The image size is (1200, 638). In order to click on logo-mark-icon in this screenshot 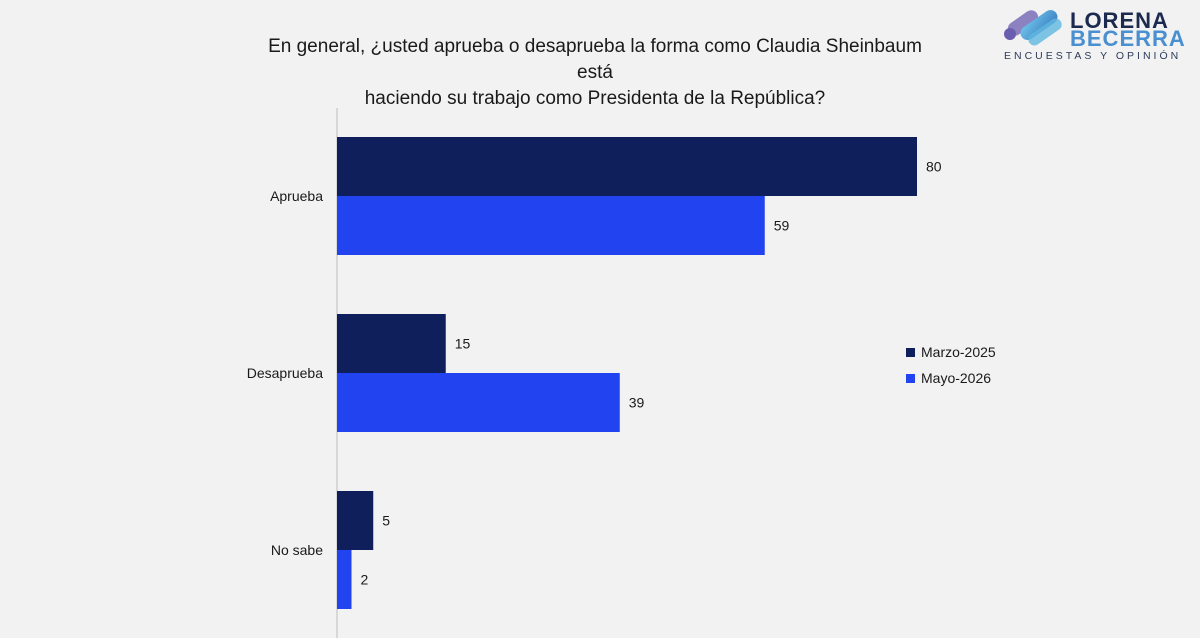, I will do `click(1033, 27)`.